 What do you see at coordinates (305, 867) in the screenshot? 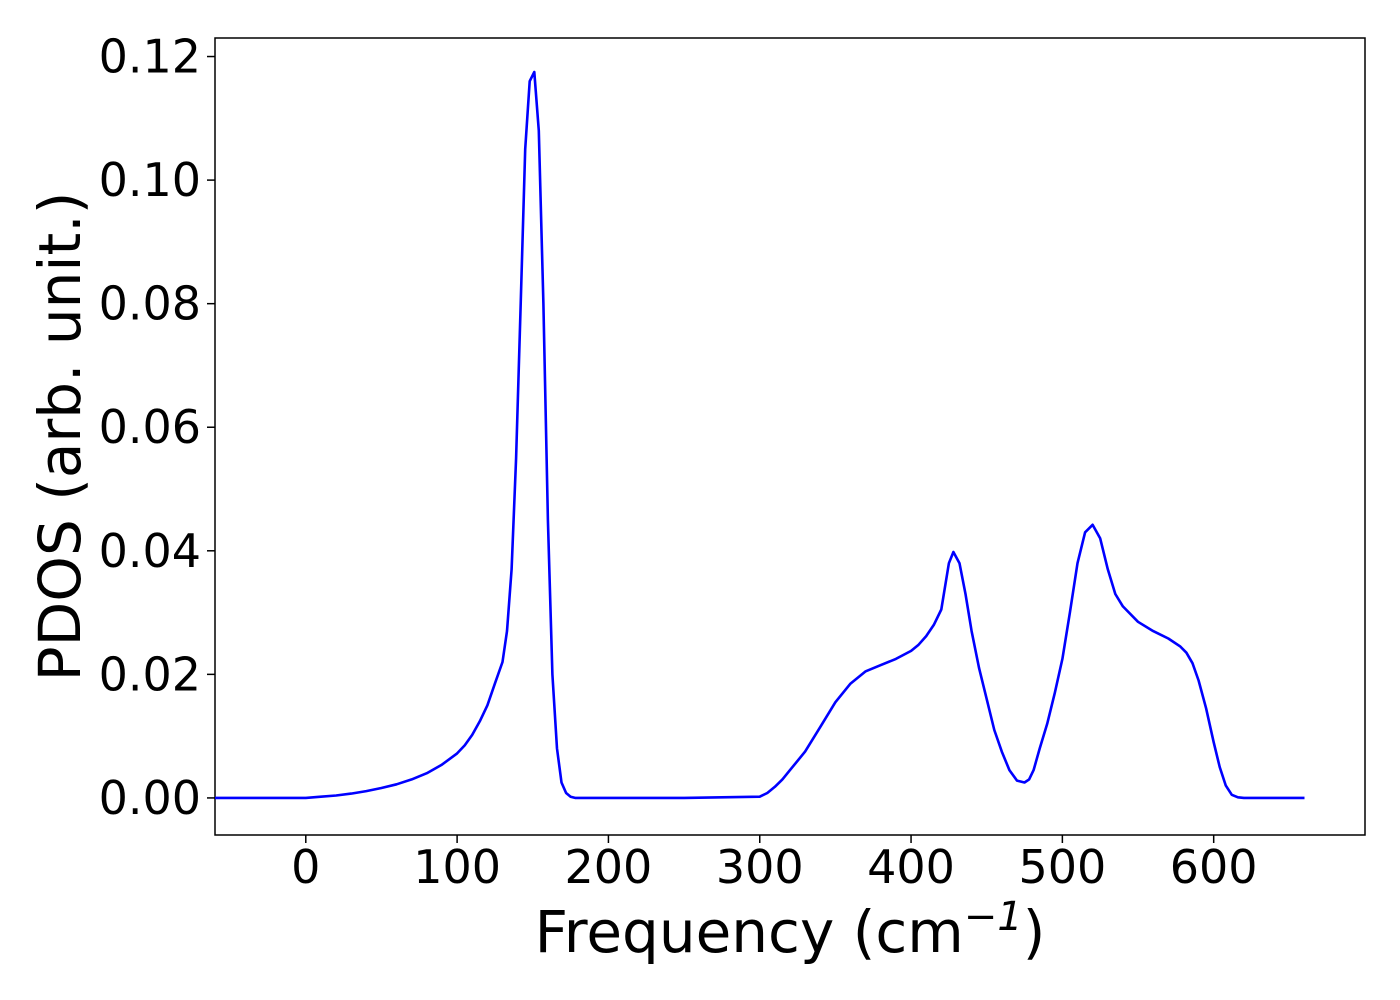
I see `x-tick-label: 0` at bounding box center [305, 867].